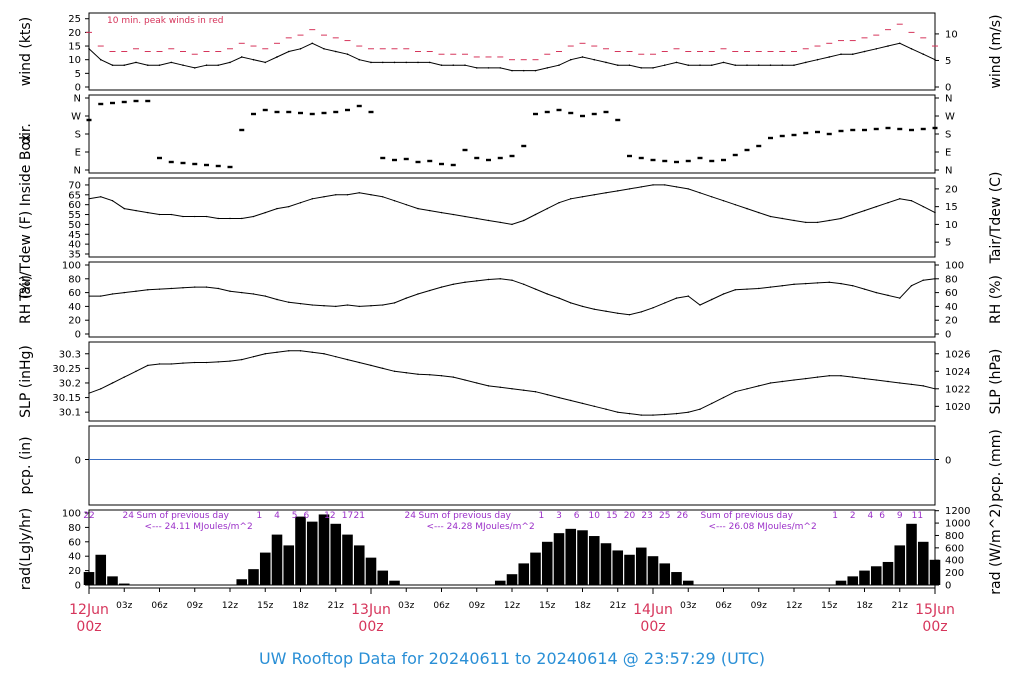 The height and width of the screenshot is (700, 1024). Describe the element at coordinates (853, 516) in the screenshot. I see `hour-mark-label: 2` at that location.